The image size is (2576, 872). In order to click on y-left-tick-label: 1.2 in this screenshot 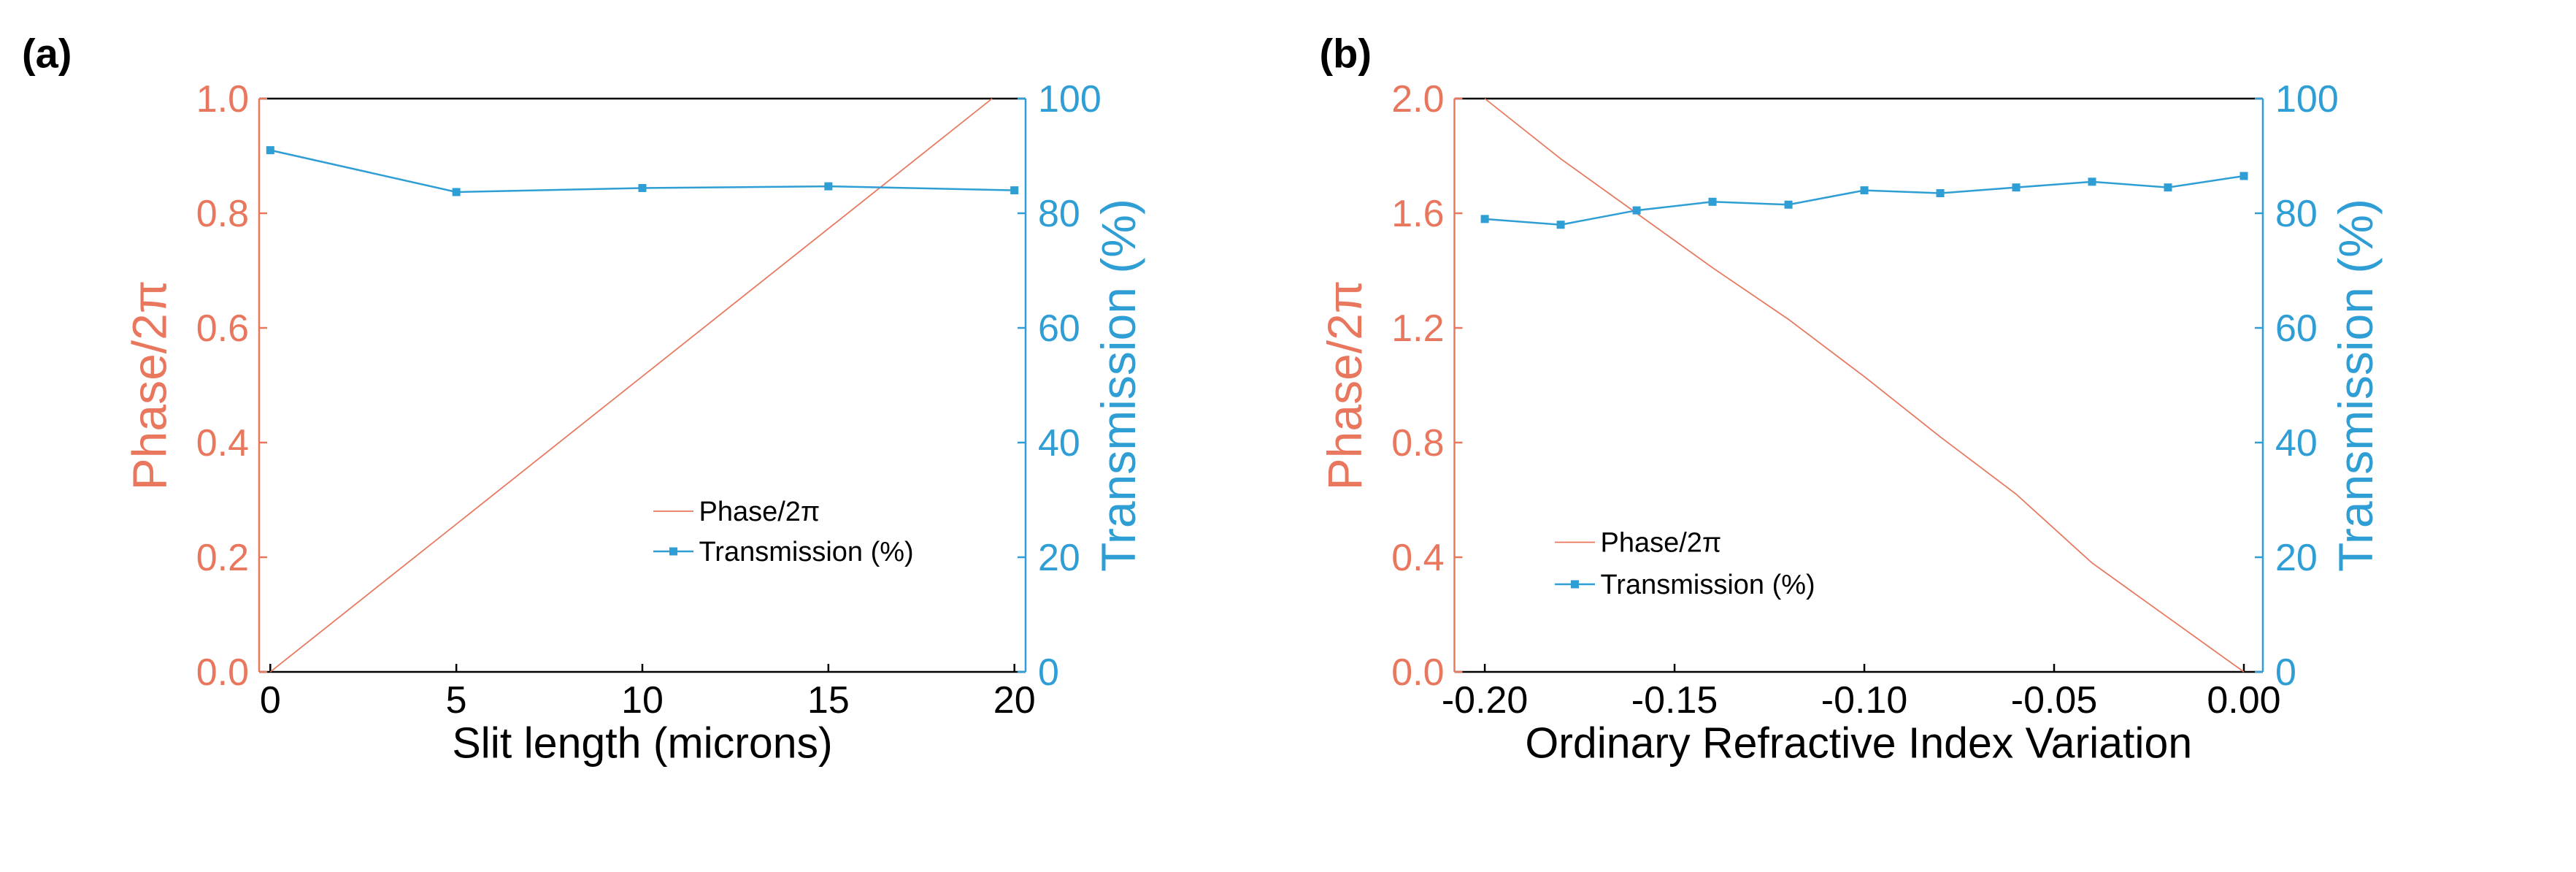, I will do `click(1417, 328)`.